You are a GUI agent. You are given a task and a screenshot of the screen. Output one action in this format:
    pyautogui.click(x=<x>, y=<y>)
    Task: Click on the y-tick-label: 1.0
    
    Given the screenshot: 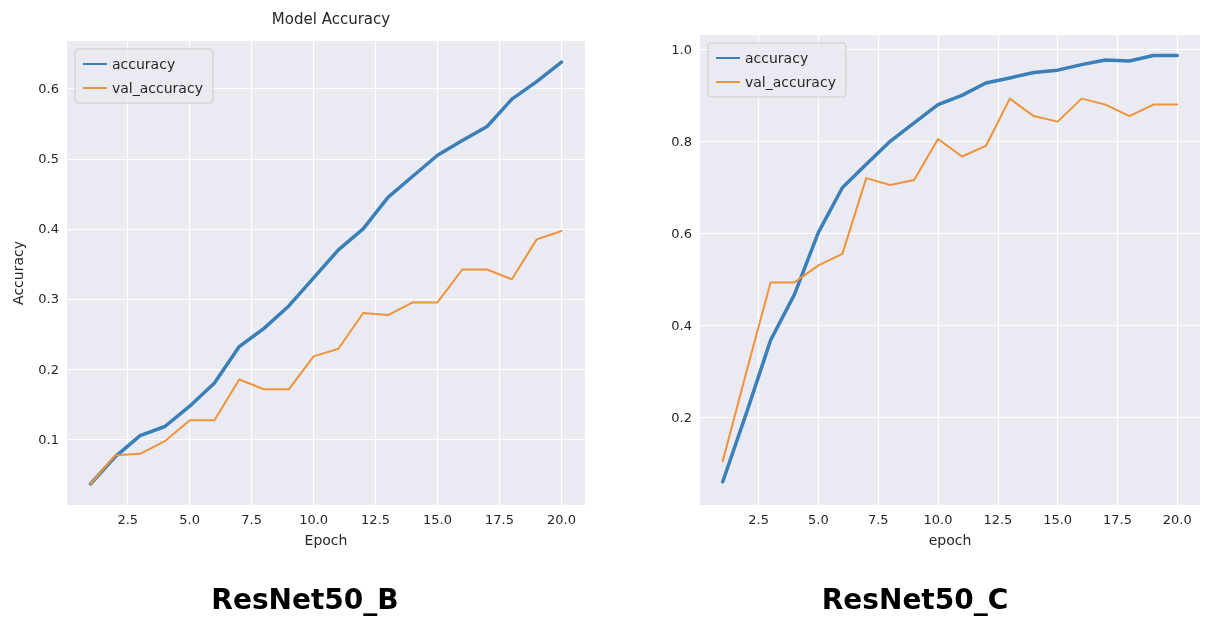 What is the action you would take?
    pyautogui.click(x=681, y=49)
    